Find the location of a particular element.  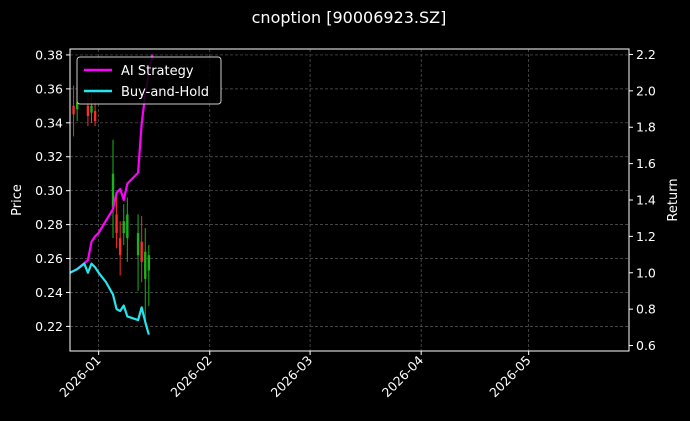

right-axis-label: Return is located at coordinates (673, 199).